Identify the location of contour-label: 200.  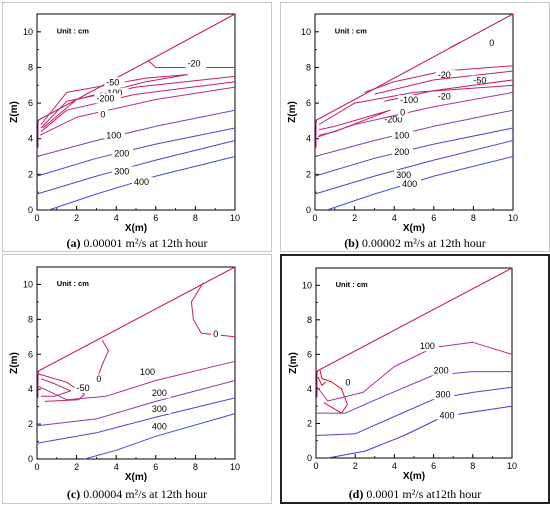
(441, 370).